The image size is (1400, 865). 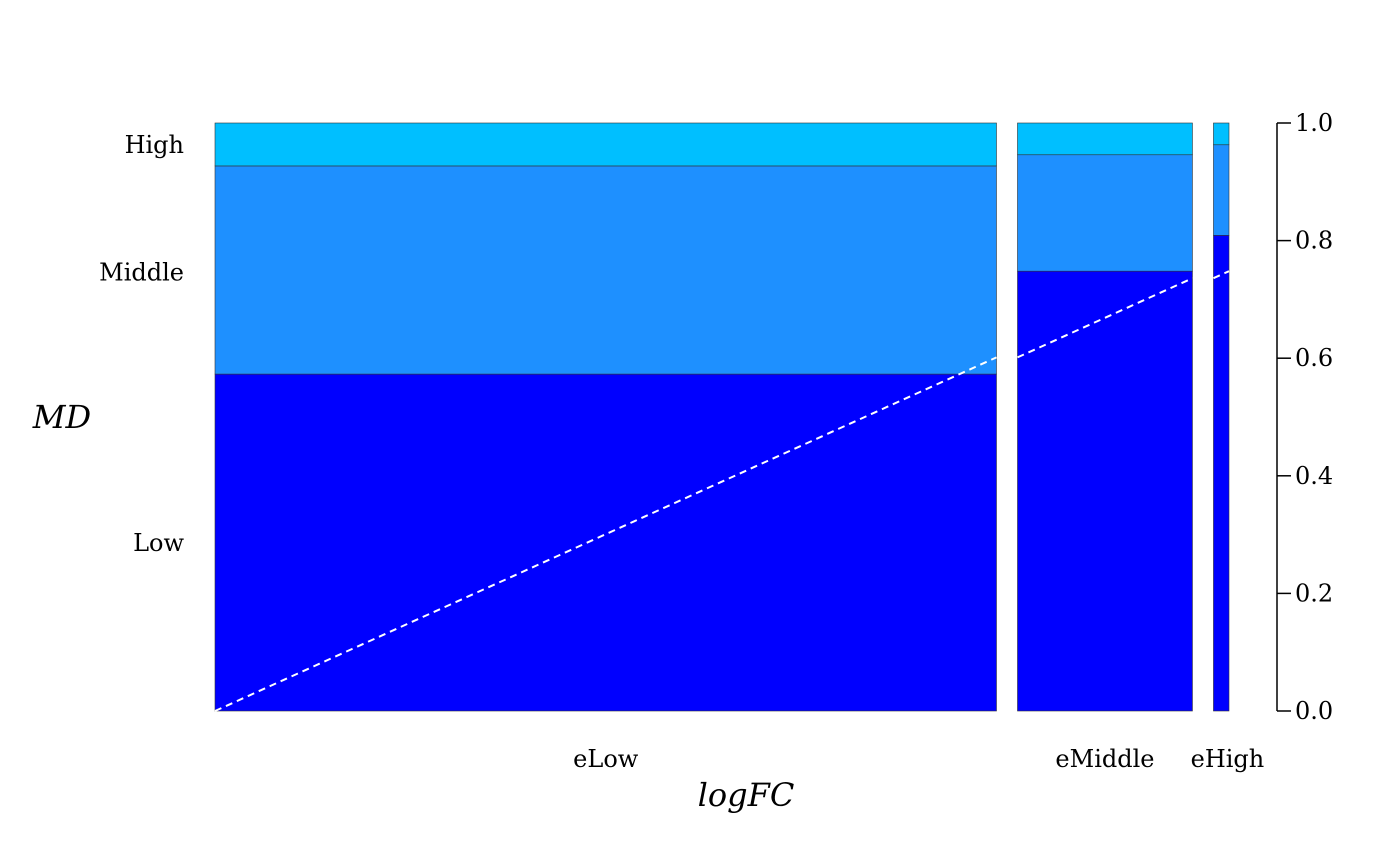 I want to click on y-tick-label: 0.2, so click(x=1314, y=593).